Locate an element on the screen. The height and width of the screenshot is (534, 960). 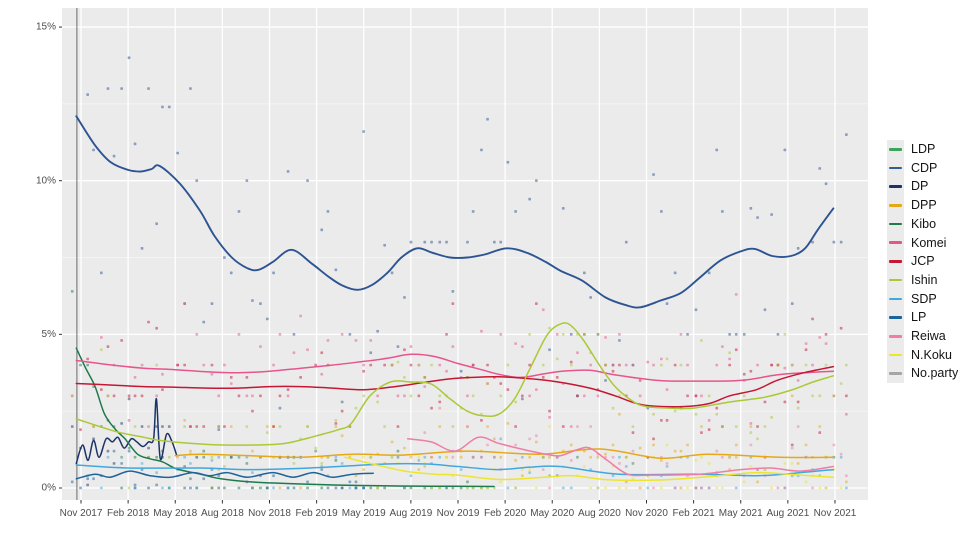
scatter-series-reiwa is located at coordinates (635, 448).